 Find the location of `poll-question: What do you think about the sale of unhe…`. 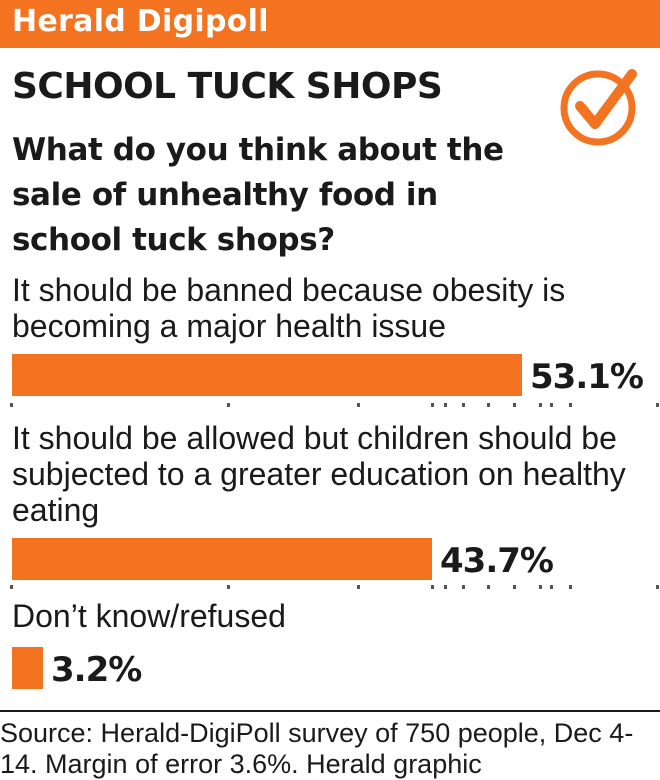

poll-question: What do you think about the sale of unhe… is located at coordinates (258, 195).